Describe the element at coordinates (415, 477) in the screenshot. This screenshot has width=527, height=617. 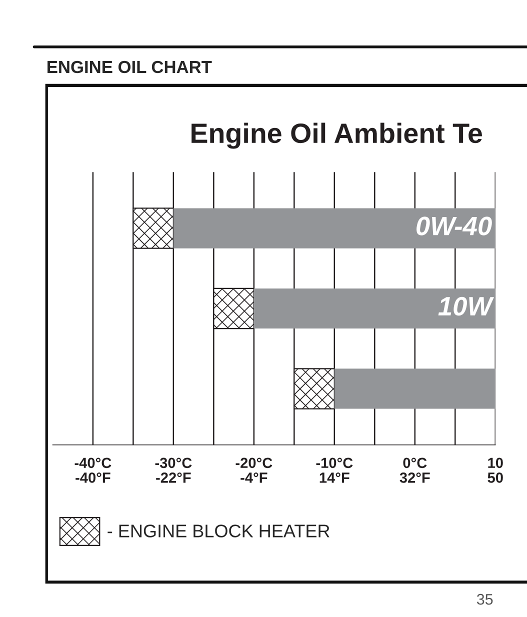
I see `x2-tick-label: 32°F` at that location.